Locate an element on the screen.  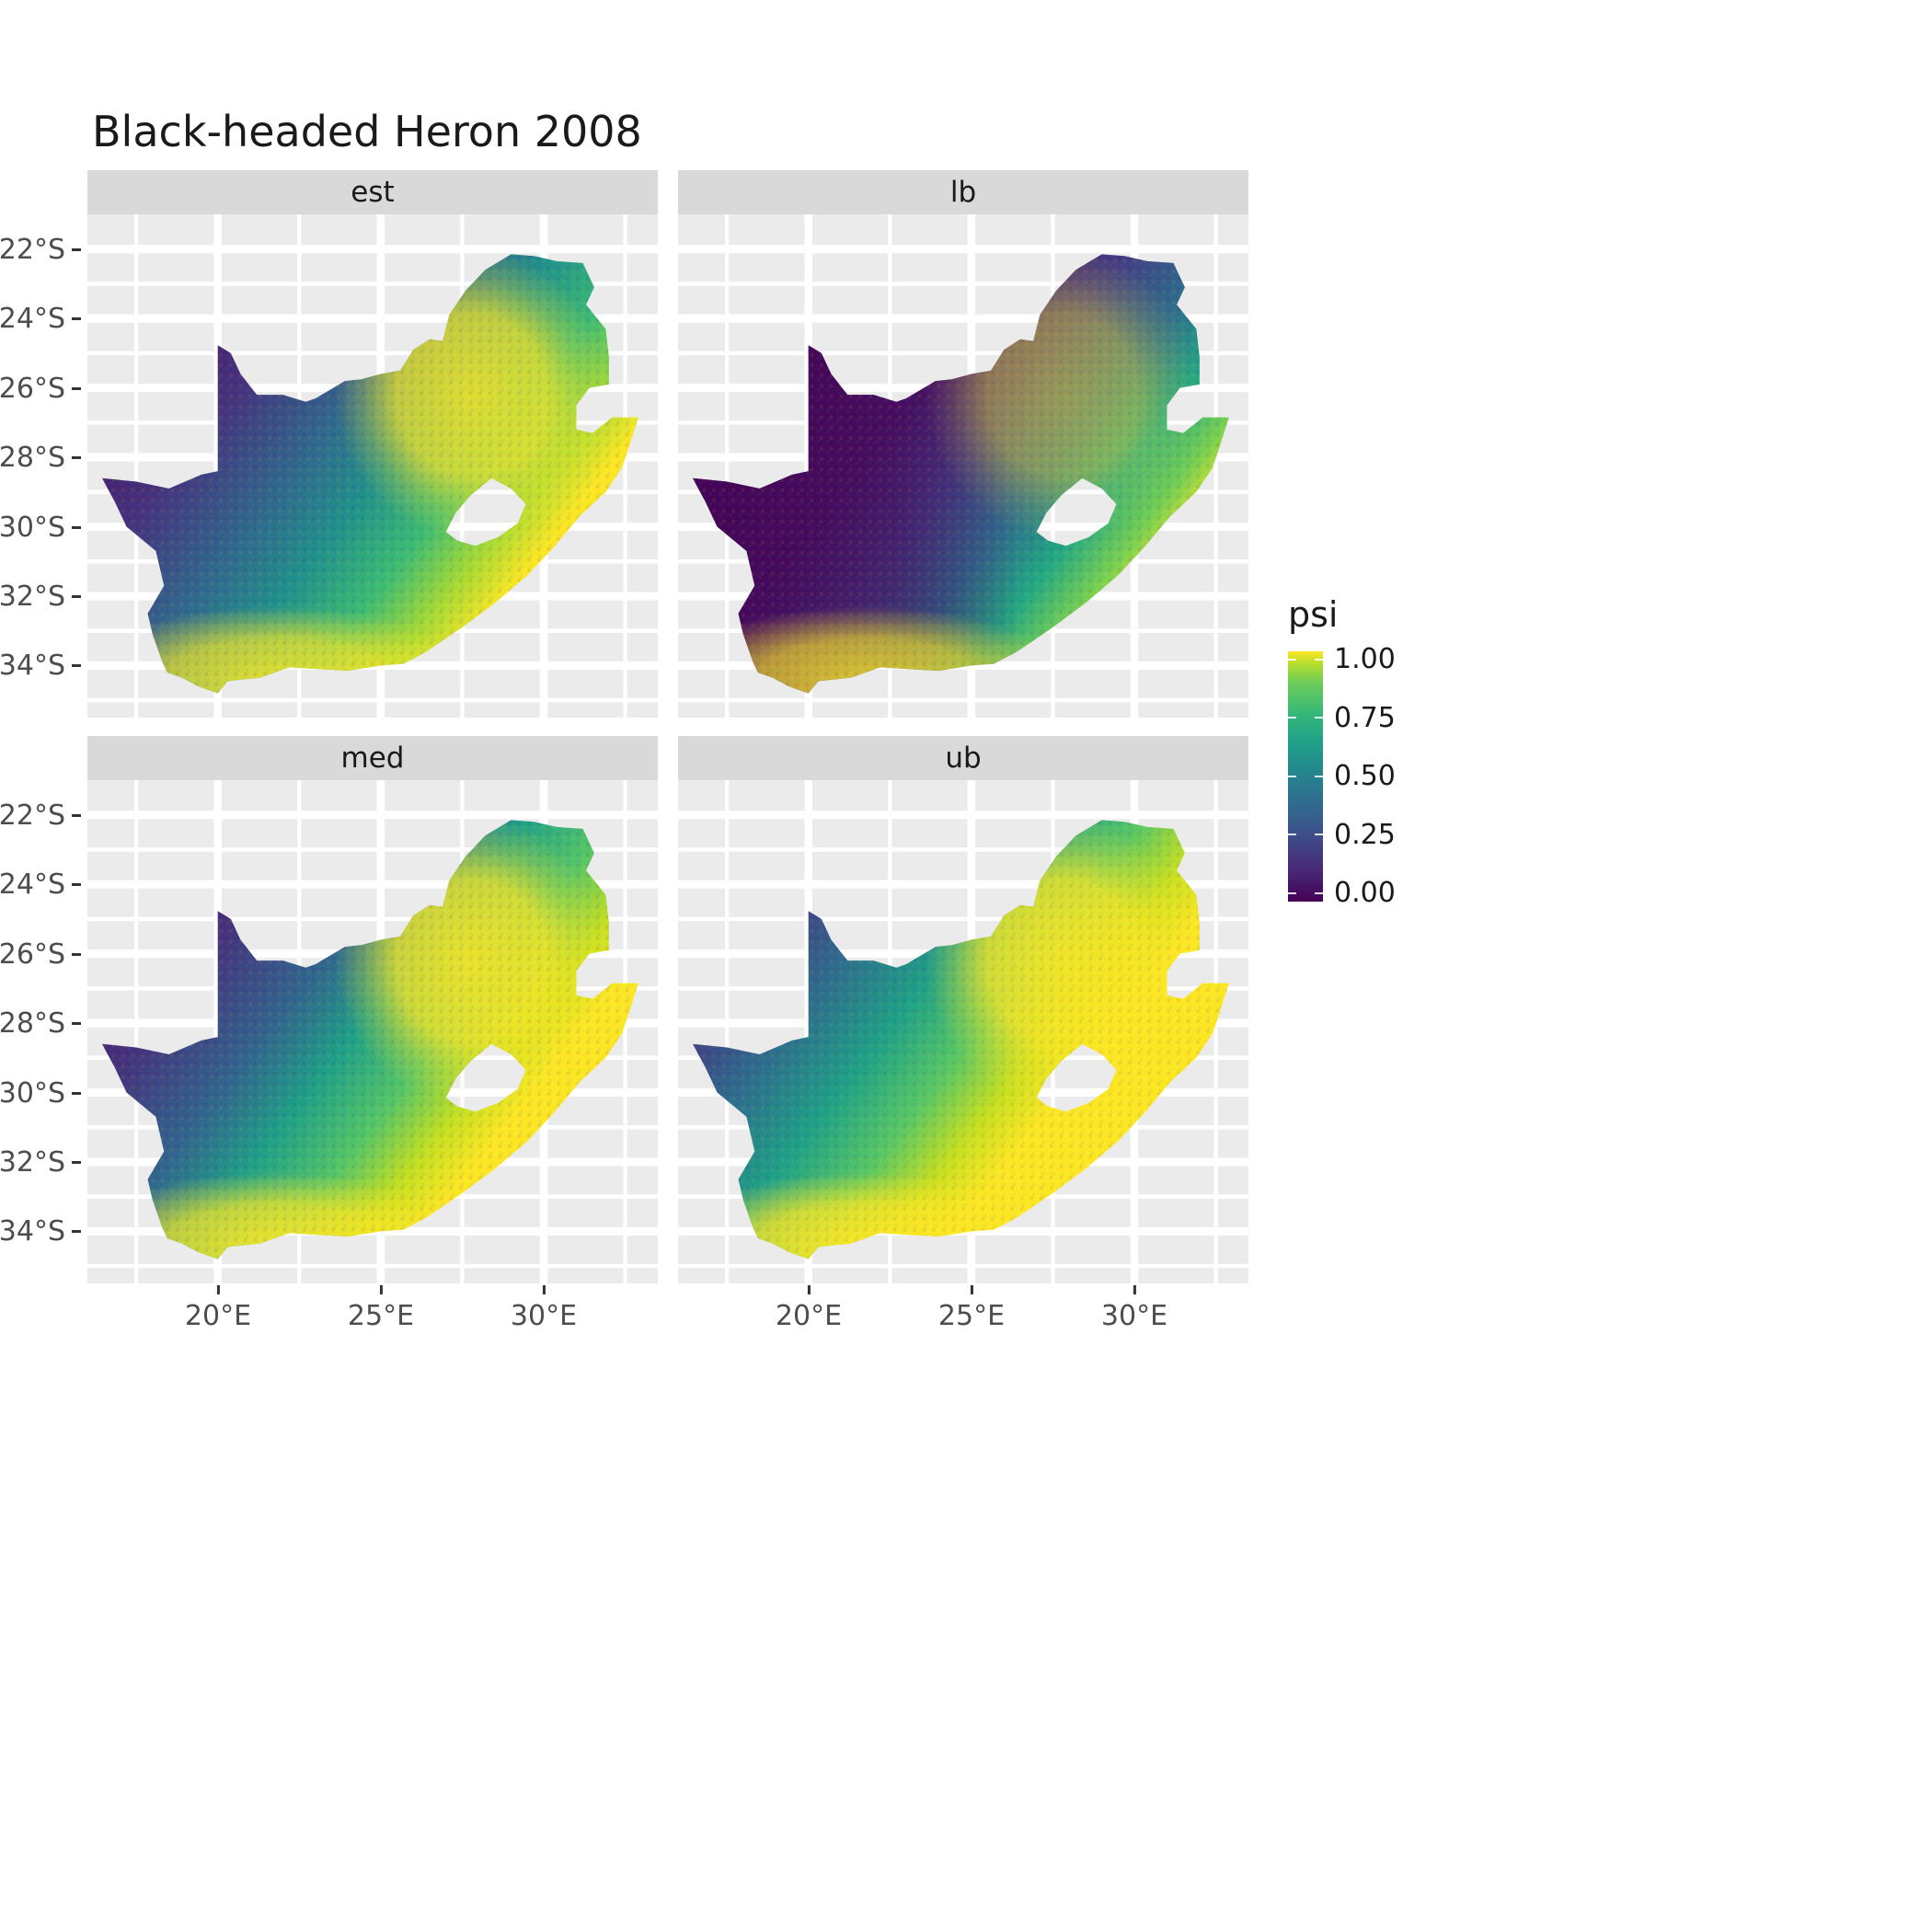
facet-strip-label: est is located at coordinates (373, 192).